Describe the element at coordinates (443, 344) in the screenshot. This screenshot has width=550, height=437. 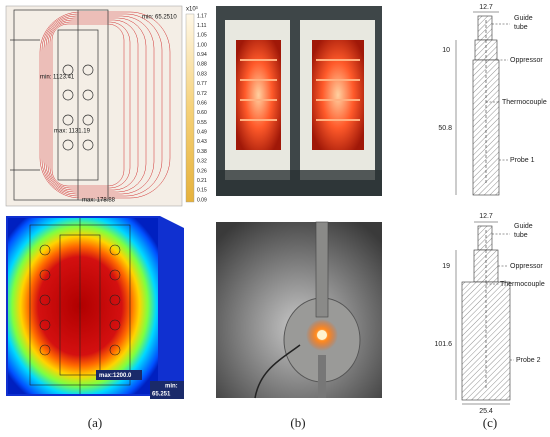
I see `dimension-label: 101.6` at that location.